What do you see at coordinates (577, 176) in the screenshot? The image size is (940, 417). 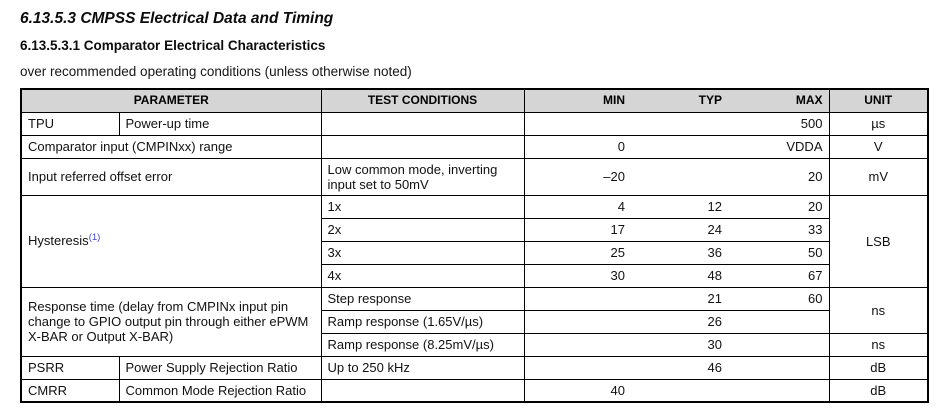 I see `min-cell: –20` at bounding box center [577, 176].